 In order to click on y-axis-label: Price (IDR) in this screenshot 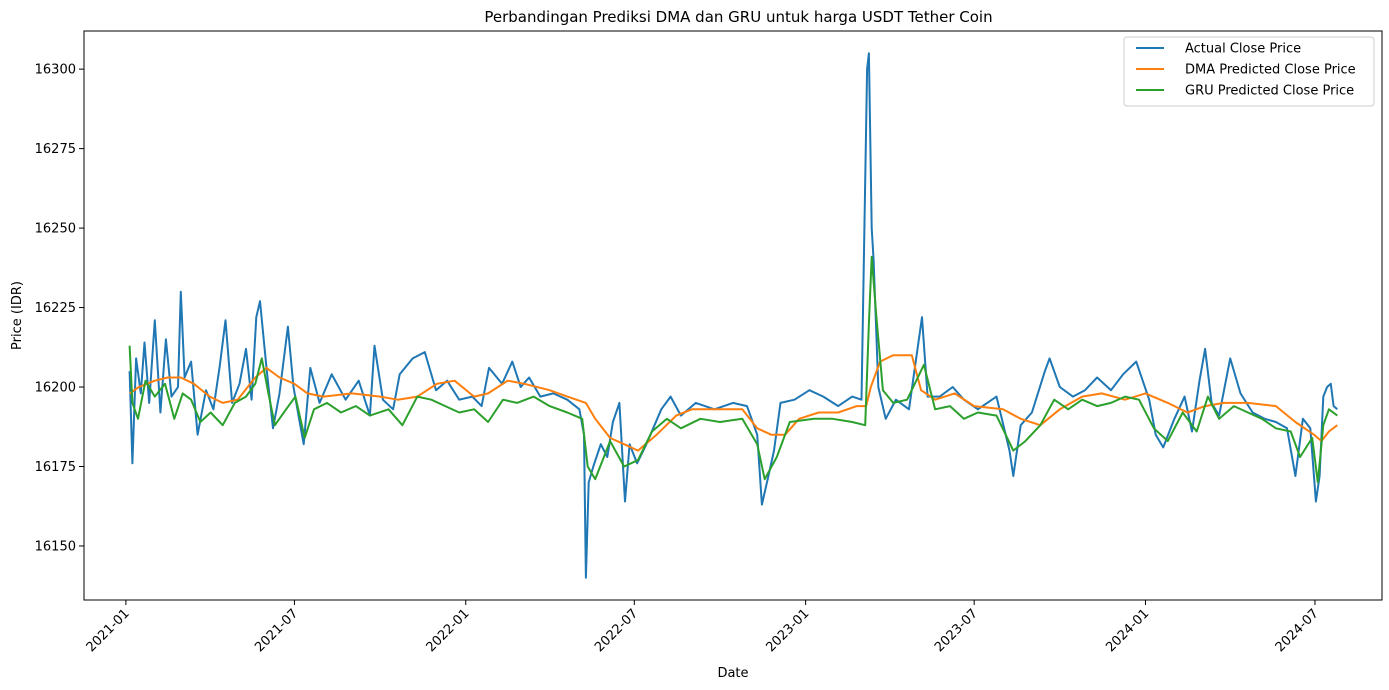, I will do `click(17, 315)`.